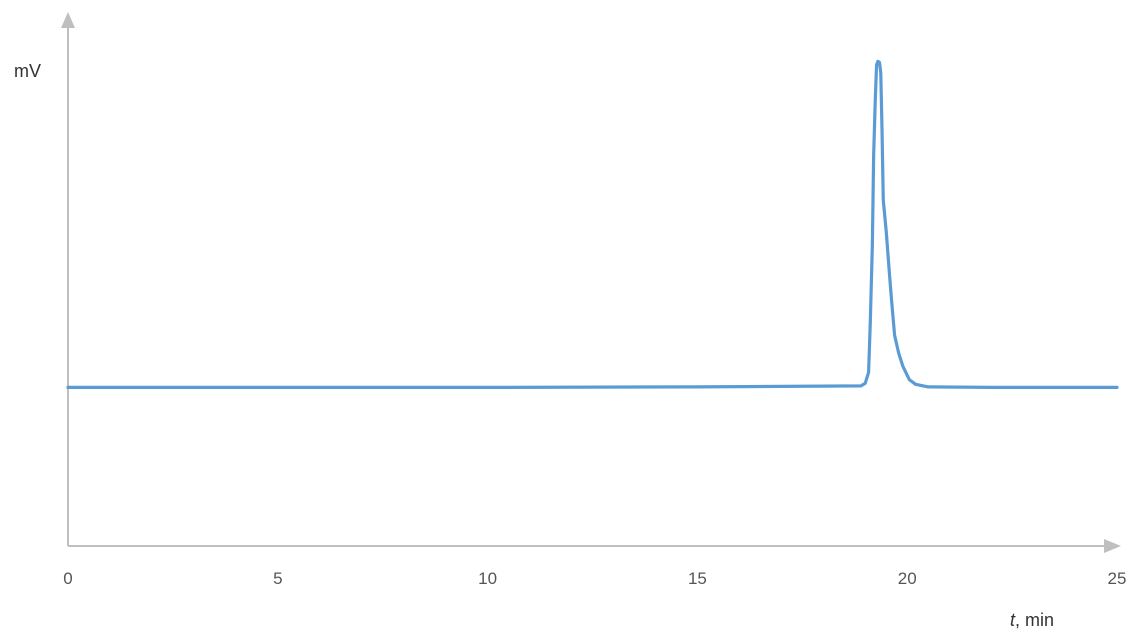 The width and height of the screenshot is (1138, 634). What do you see at coordinates (487, 578) in the screenshot?
I see `x-tick-label: 10` at bounding box center [487, 578].